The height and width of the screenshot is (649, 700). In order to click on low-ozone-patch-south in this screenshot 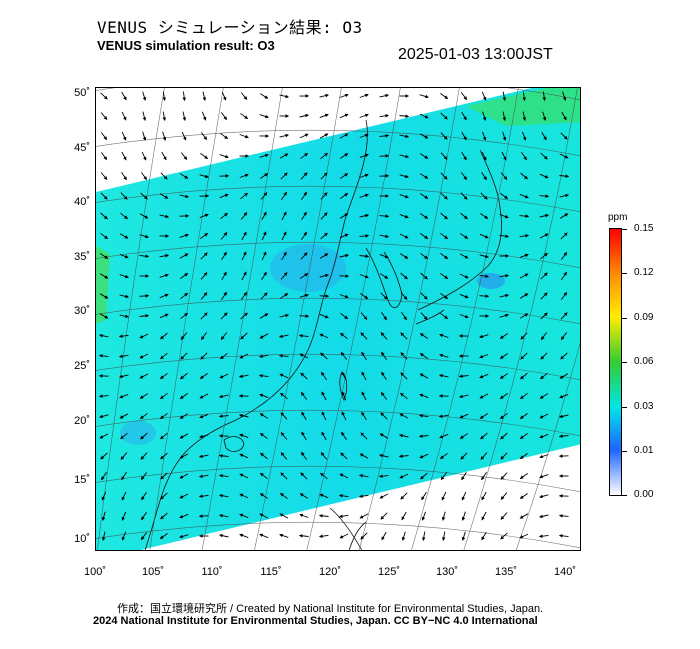, I will do `click(138, 433)`.